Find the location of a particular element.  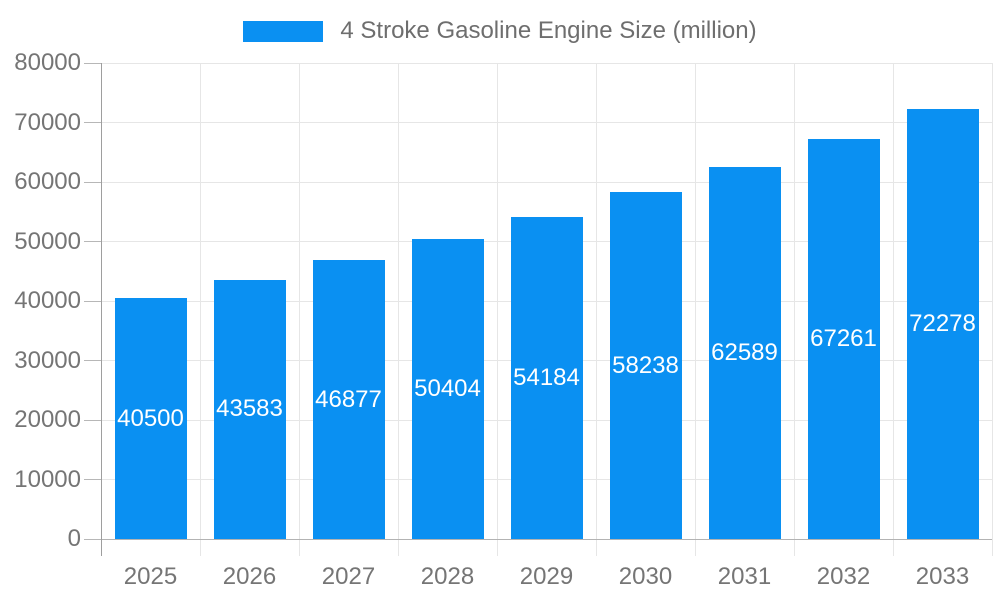

bar-value-label: 67261 is located at coordinates (843, 338).